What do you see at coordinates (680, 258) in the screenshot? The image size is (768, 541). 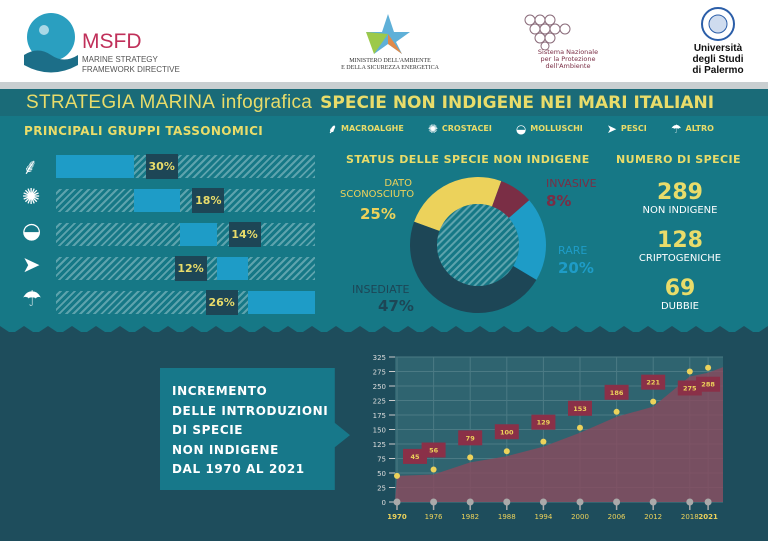 I see `count-label: CRIPTOGENICHE` at bounding box center [680, 258].